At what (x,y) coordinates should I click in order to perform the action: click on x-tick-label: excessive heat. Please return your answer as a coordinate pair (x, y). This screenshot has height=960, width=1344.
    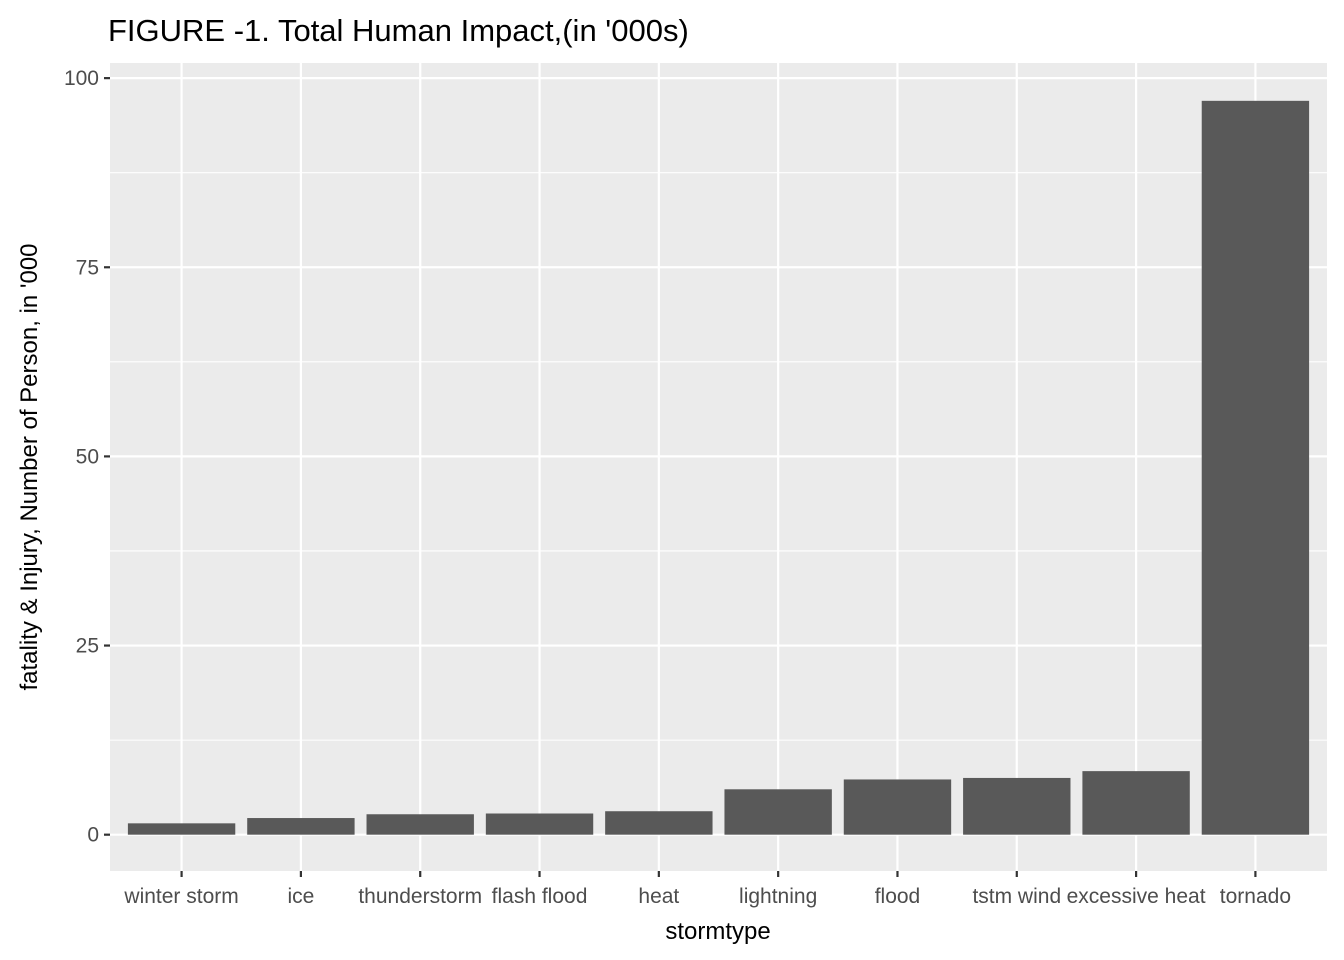
    Looking at the image, I should click on (1136, 896).